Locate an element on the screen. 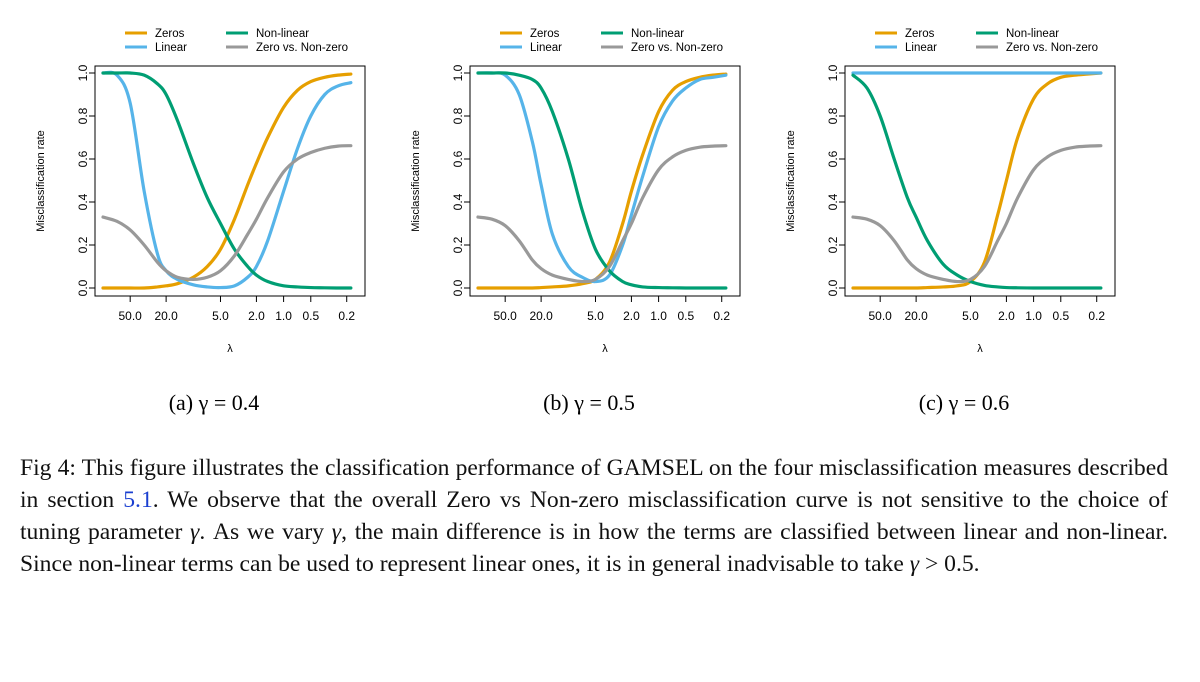 The height and width of the screenshot is (682, 1200). caption-label: Fig 4: is located at coordinates (48, 468).